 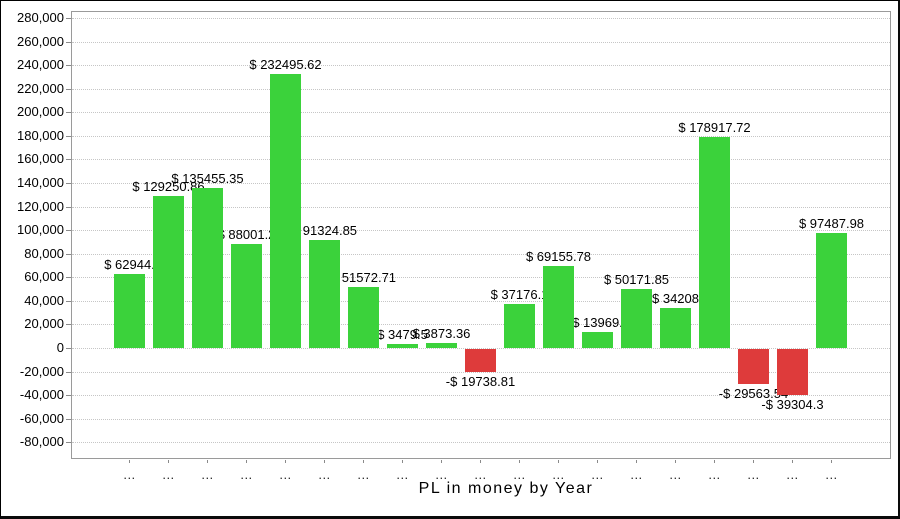 I want to click on chart-title: PL in money by Year, so click(x=506, y=488).